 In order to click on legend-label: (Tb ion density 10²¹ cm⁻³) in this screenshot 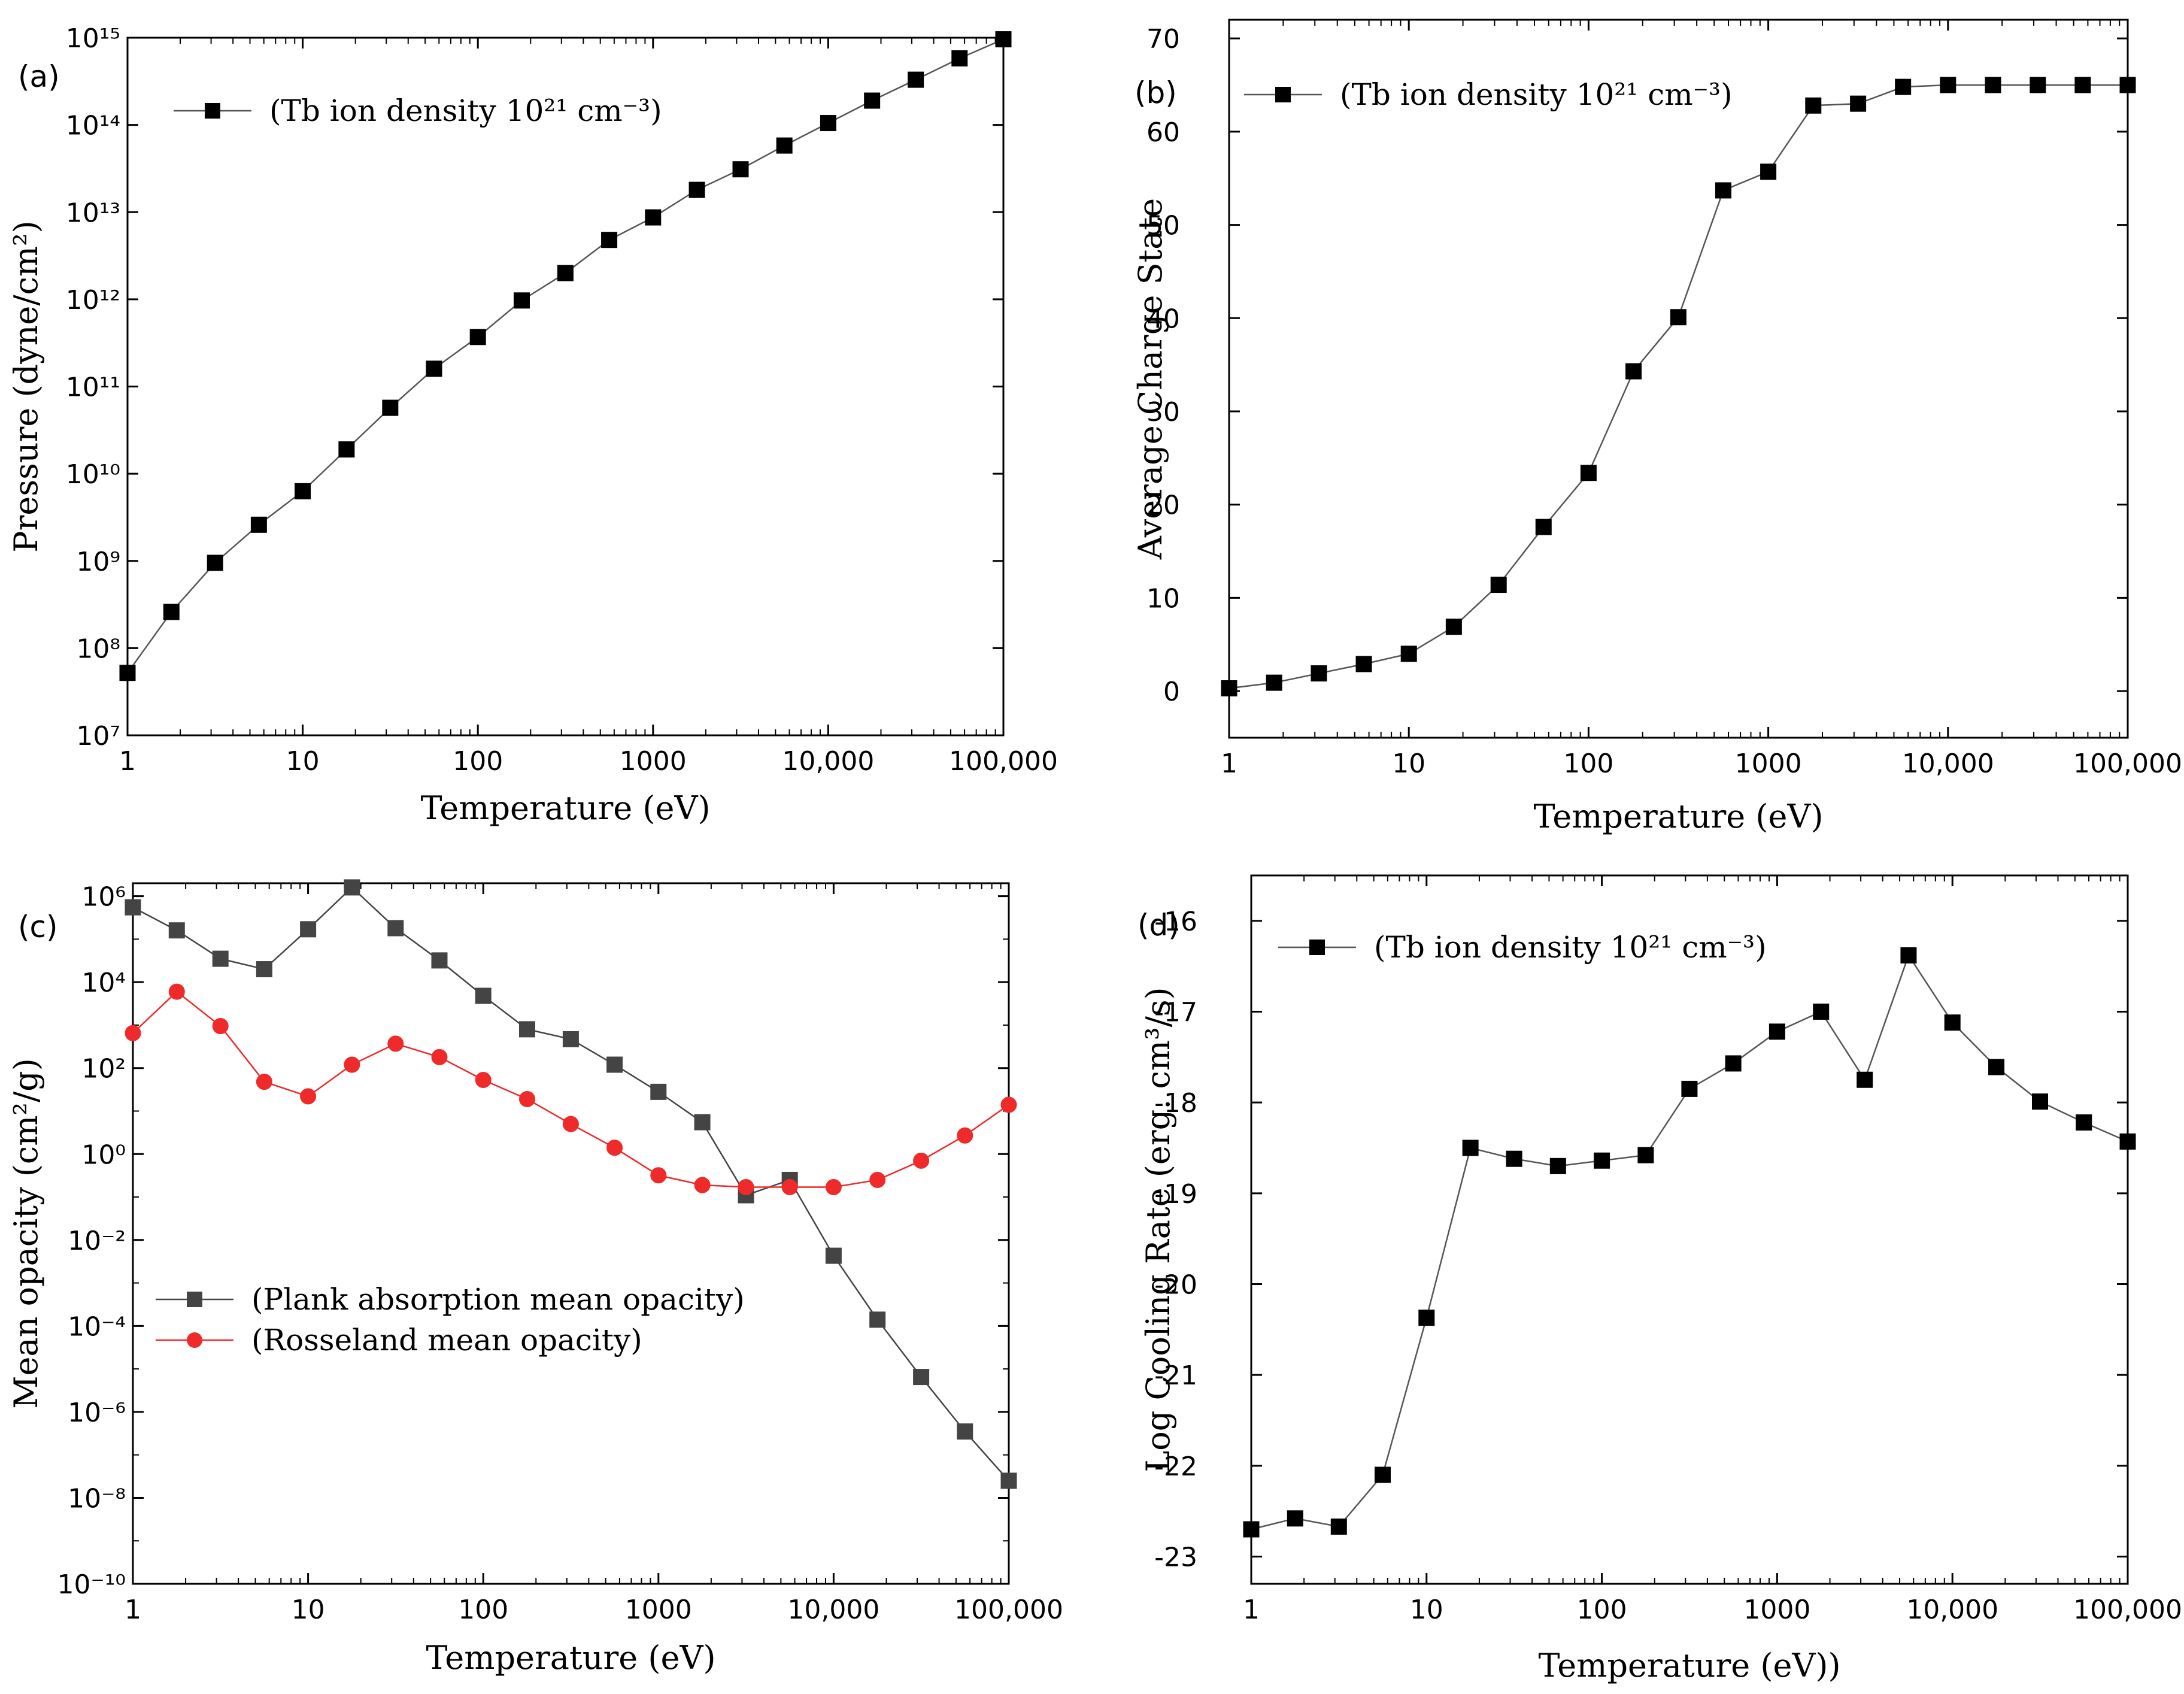, I will do `click(465, 110)`.